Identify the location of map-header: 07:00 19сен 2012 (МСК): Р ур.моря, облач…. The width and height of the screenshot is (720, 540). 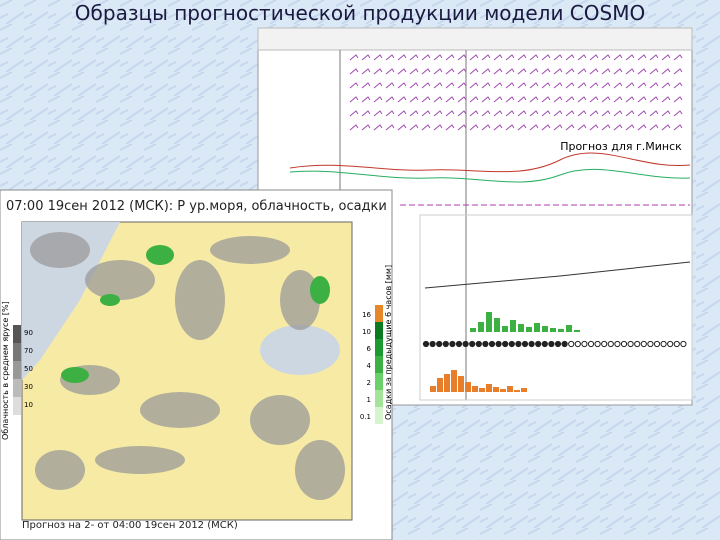
(196, 206).